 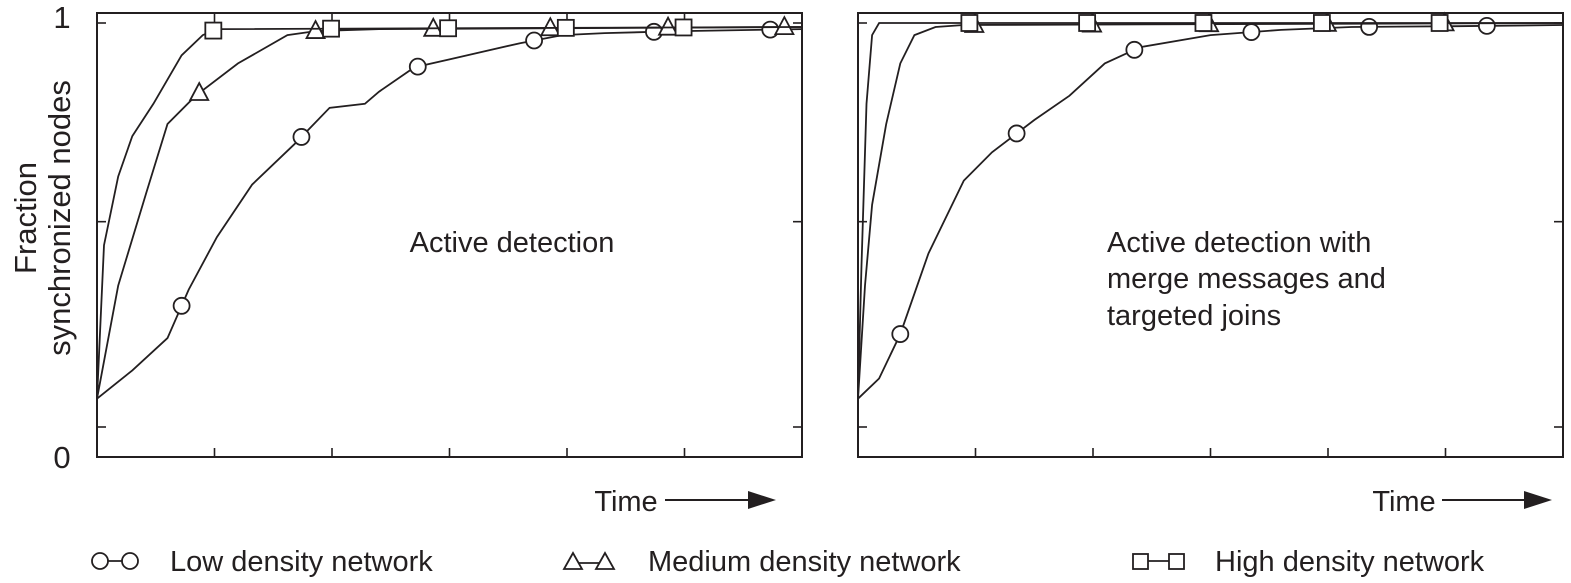 What do you see at coordinates (301, 562) in the screenshot?
I see `legend-label: Low density network` at bounding box center [301, 562].